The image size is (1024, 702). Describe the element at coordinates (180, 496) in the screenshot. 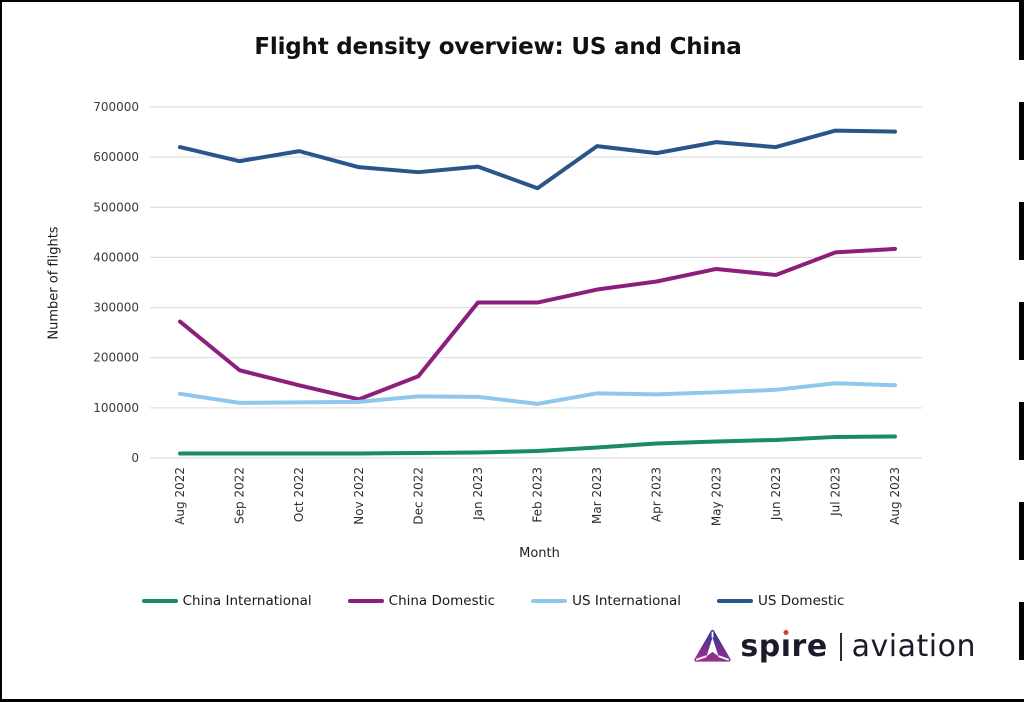

I see `x-tick-label: Aug 2022` at that location.